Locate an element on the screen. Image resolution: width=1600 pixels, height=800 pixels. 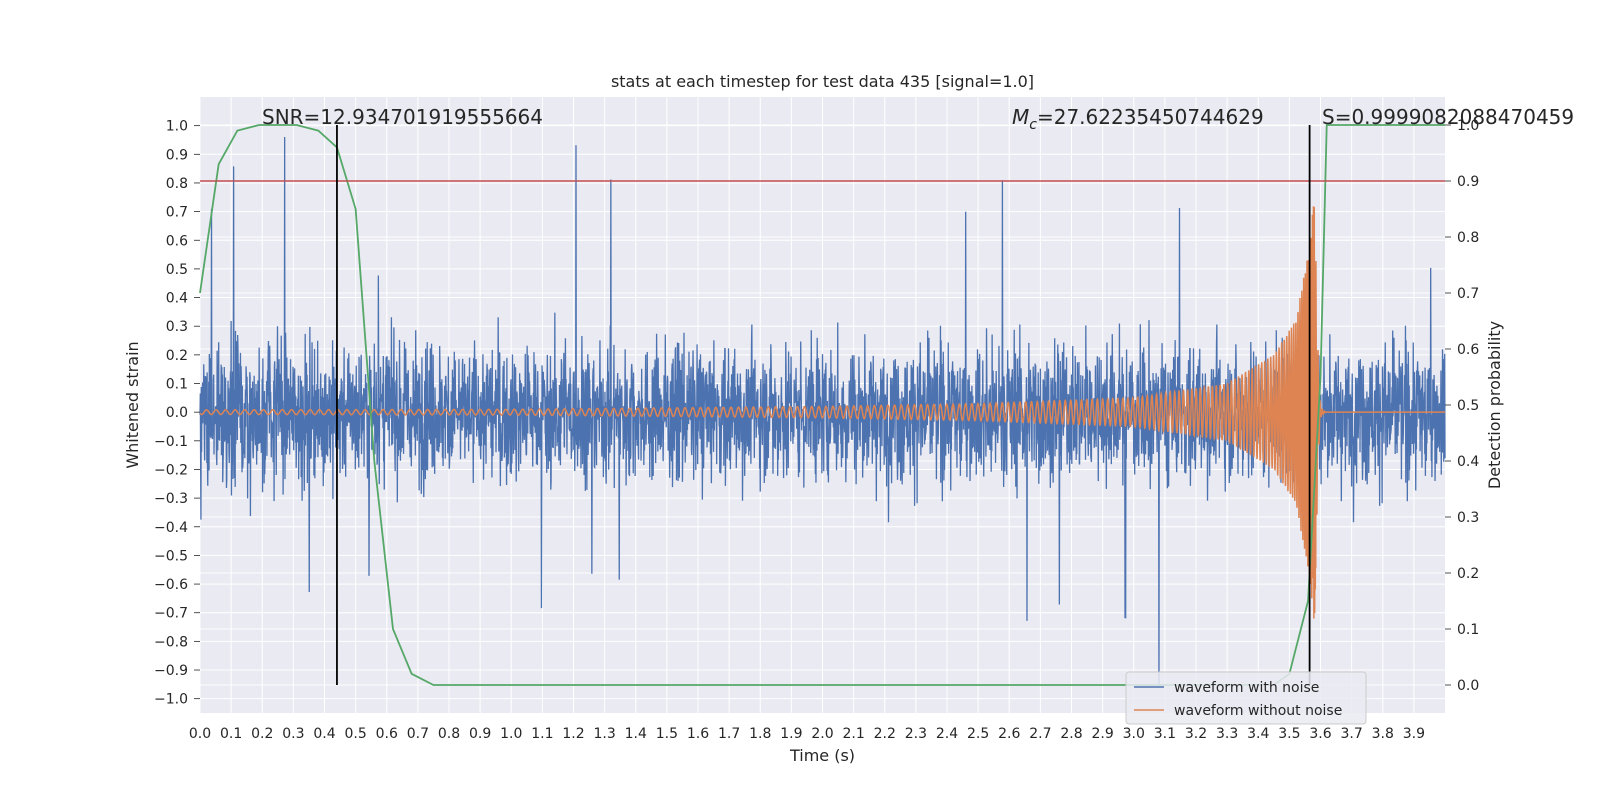
y-tick-label: −0.1 is located at coordinates (171, 442).